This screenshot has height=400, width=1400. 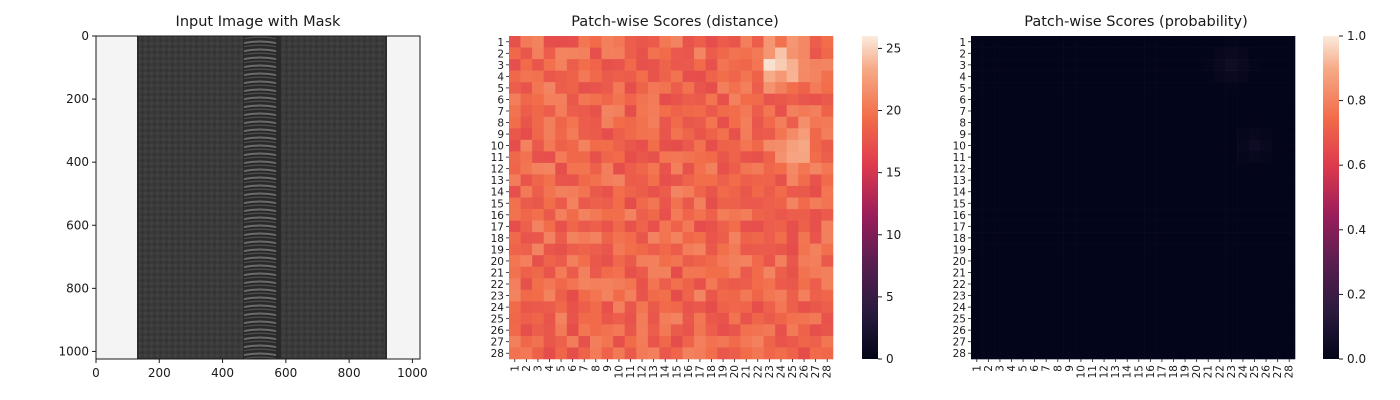 What do you see at coordinates (959, 147) in the screenshot?
I see `y-tick-label: 10` at bounding box center [959, 147].